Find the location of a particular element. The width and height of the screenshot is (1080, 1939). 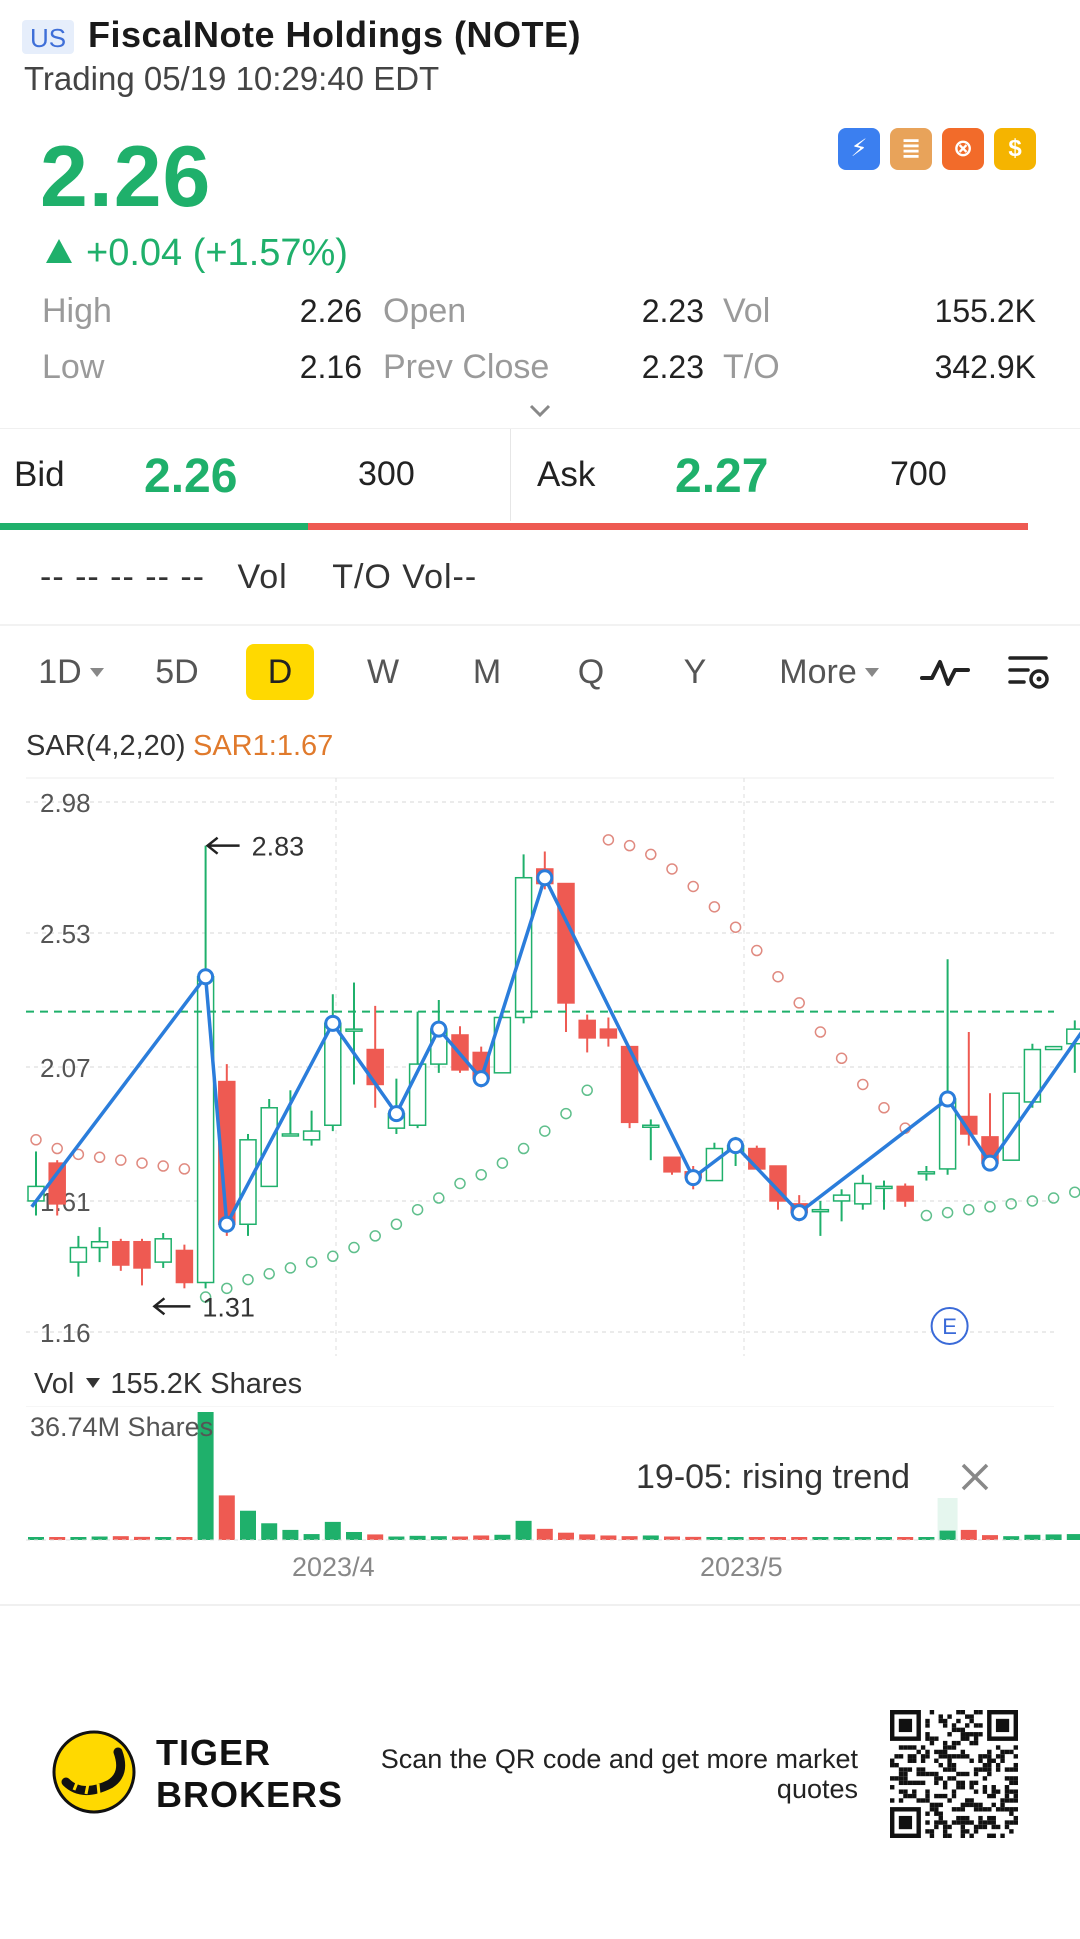

tab-5d: 5D is located at coordinates (177, 672).